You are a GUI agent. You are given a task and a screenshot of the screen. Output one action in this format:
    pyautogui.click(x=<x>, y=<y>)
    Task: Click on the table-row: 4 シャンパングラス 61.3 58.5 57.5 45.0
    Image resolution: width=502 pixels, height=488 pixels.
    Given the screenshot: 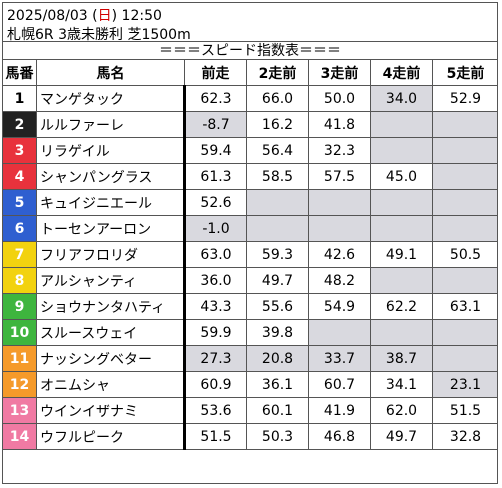 What is the action you would take?
    pyautogui.click(x=250, y=176)
    